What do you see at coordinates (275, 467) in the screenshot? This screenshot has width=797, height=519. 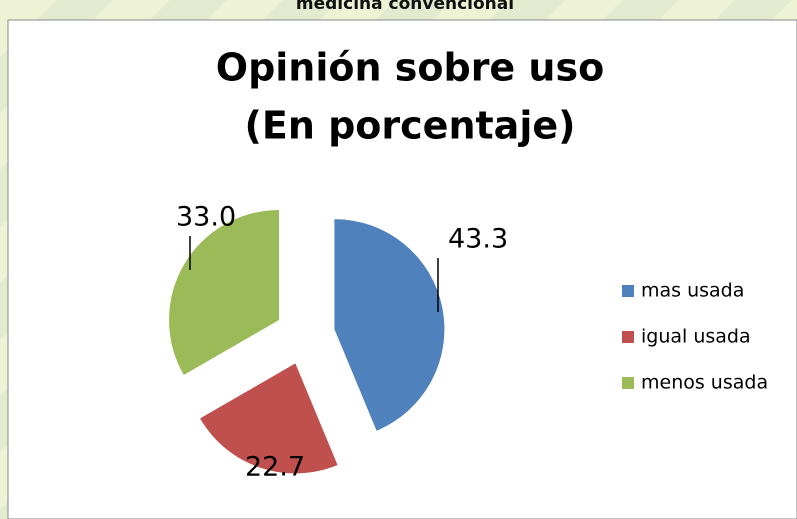 I see `data-label: 22.7` at bounding box center [275, 467].